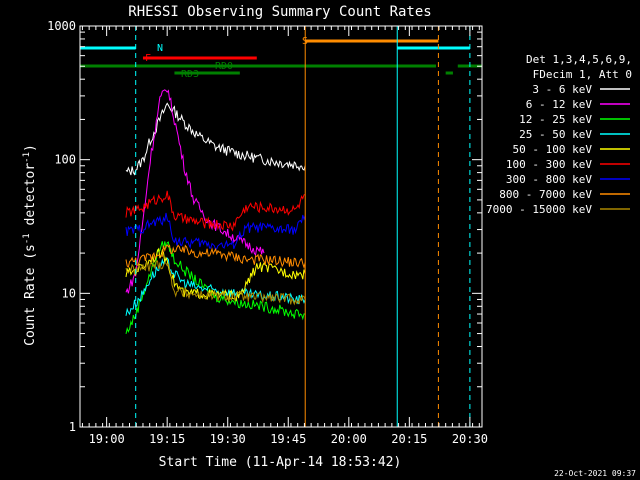 The height and width of the screenshot is (480, 640). I want to click on y-tick-label: 10, so click(69, 293).